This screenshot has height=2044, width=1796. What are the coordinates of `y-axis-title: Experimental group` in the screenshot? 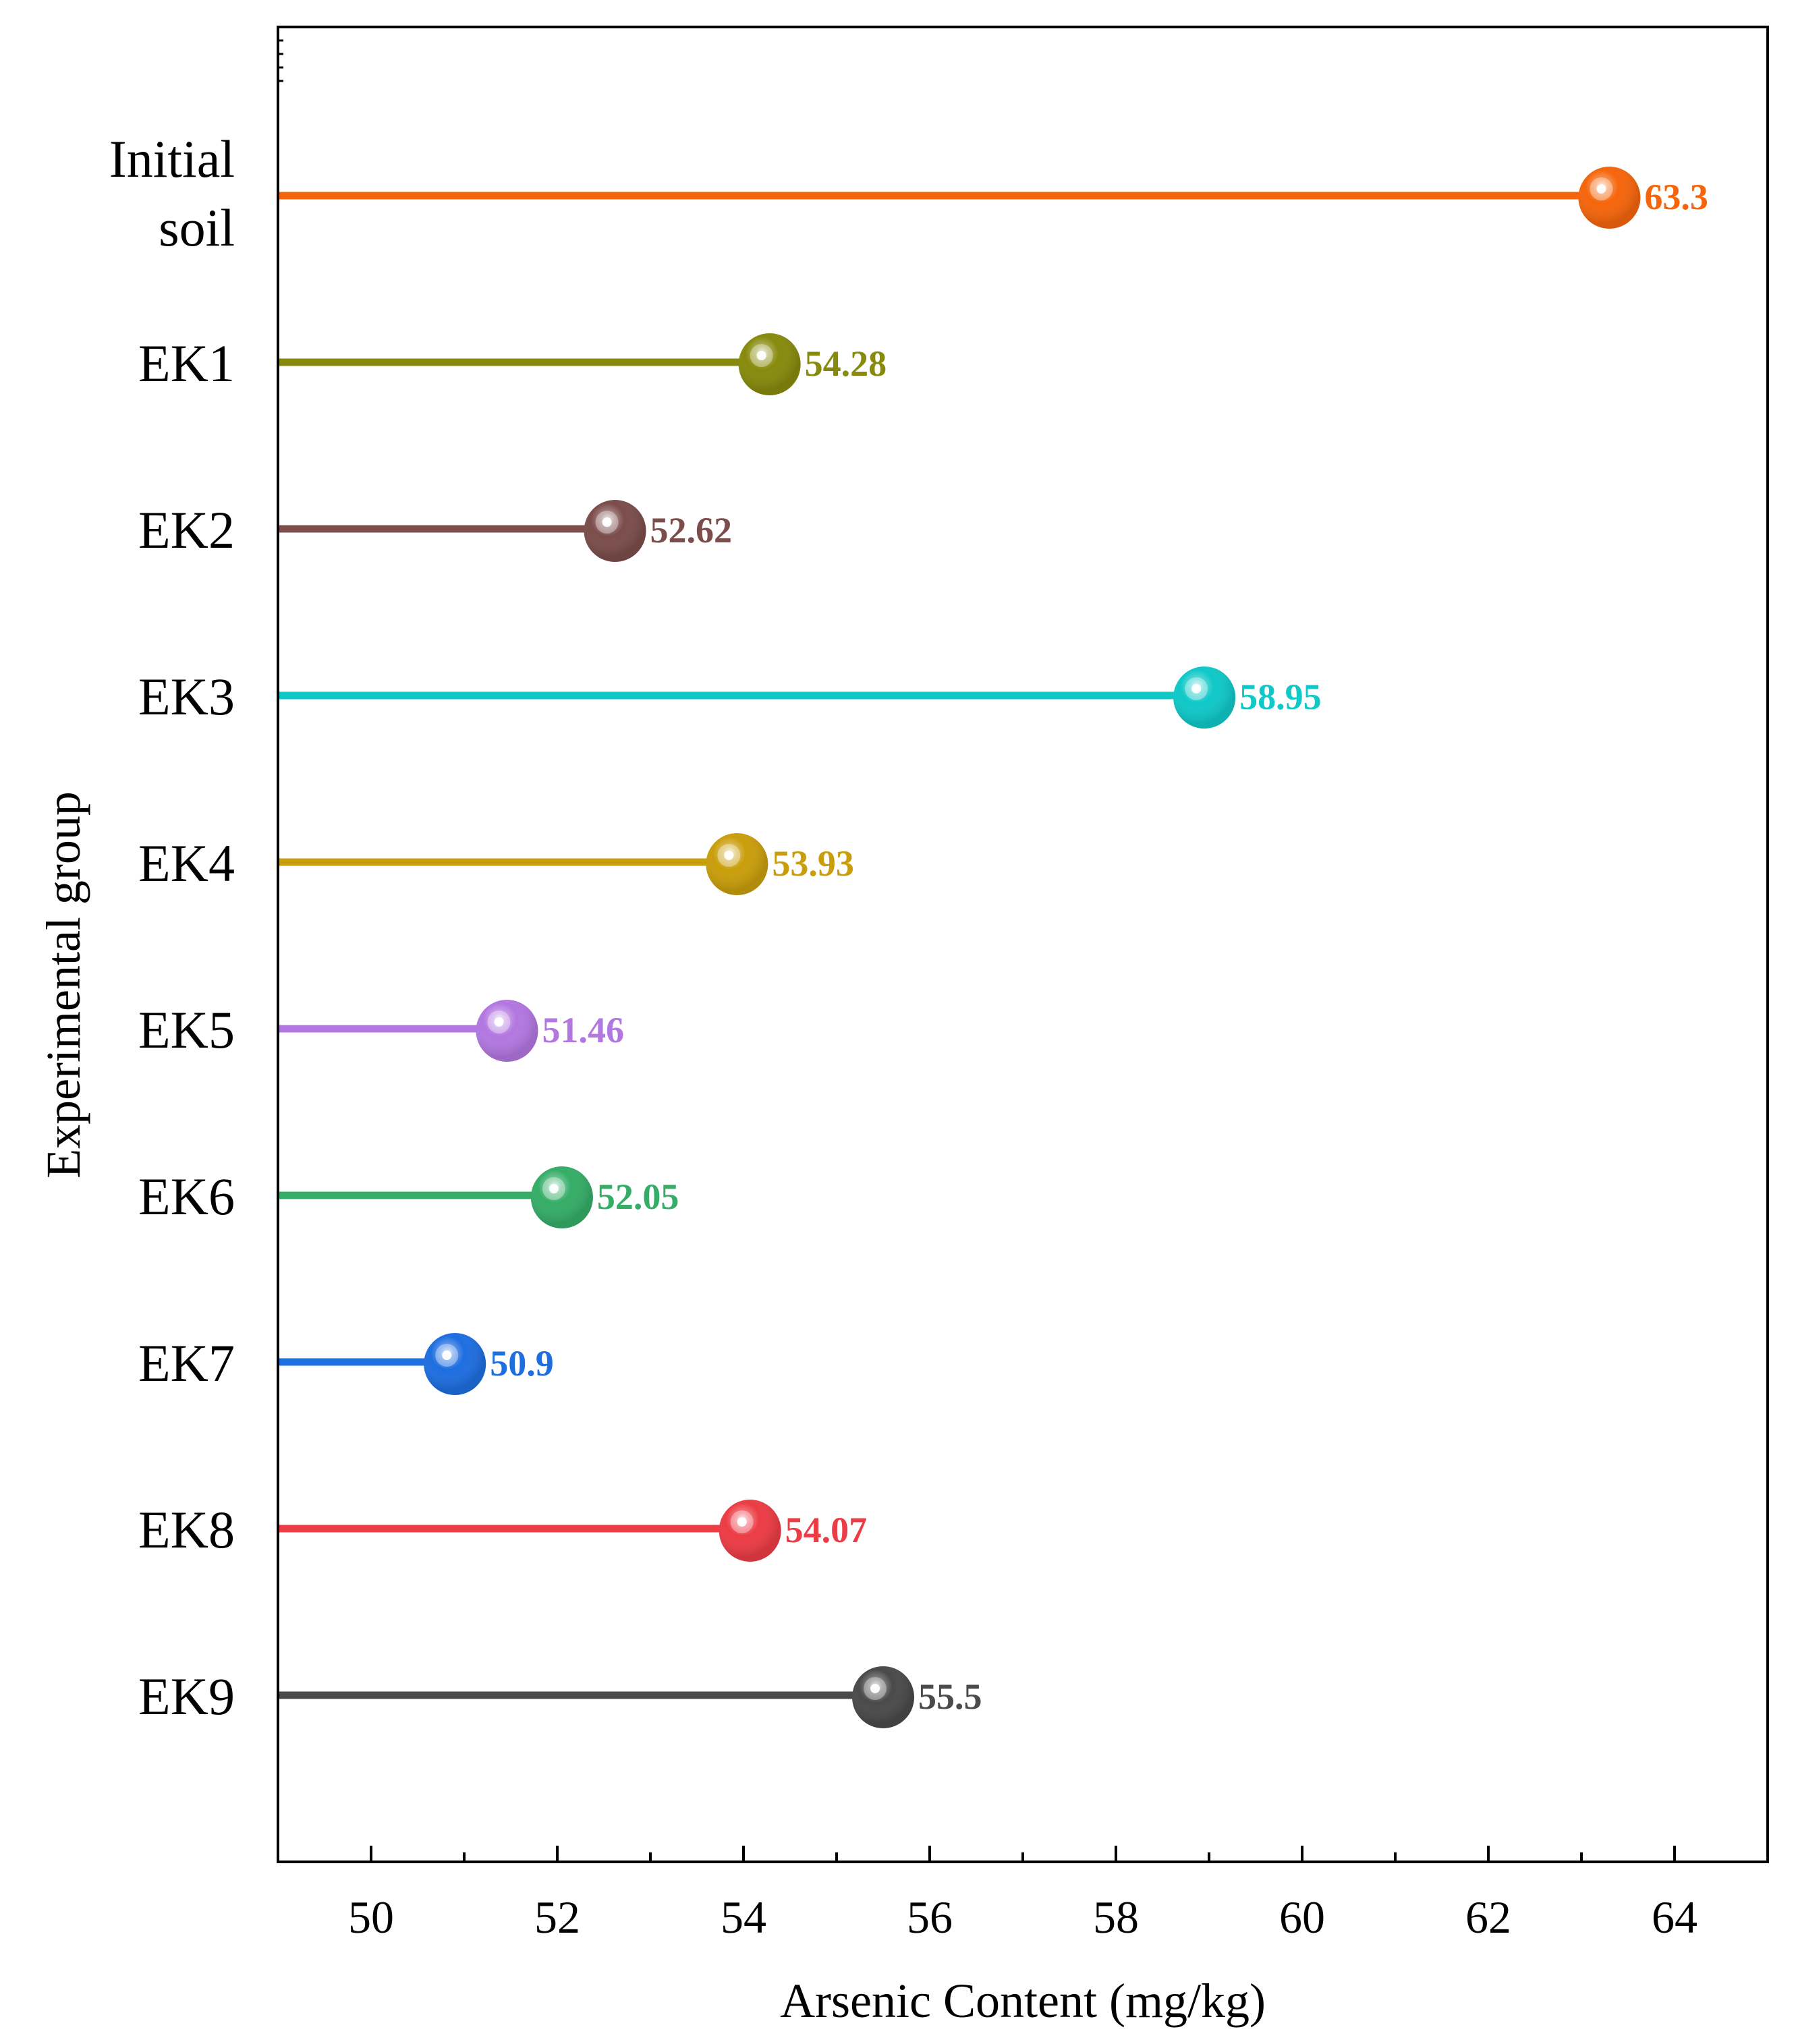 It's located at (63, 985).